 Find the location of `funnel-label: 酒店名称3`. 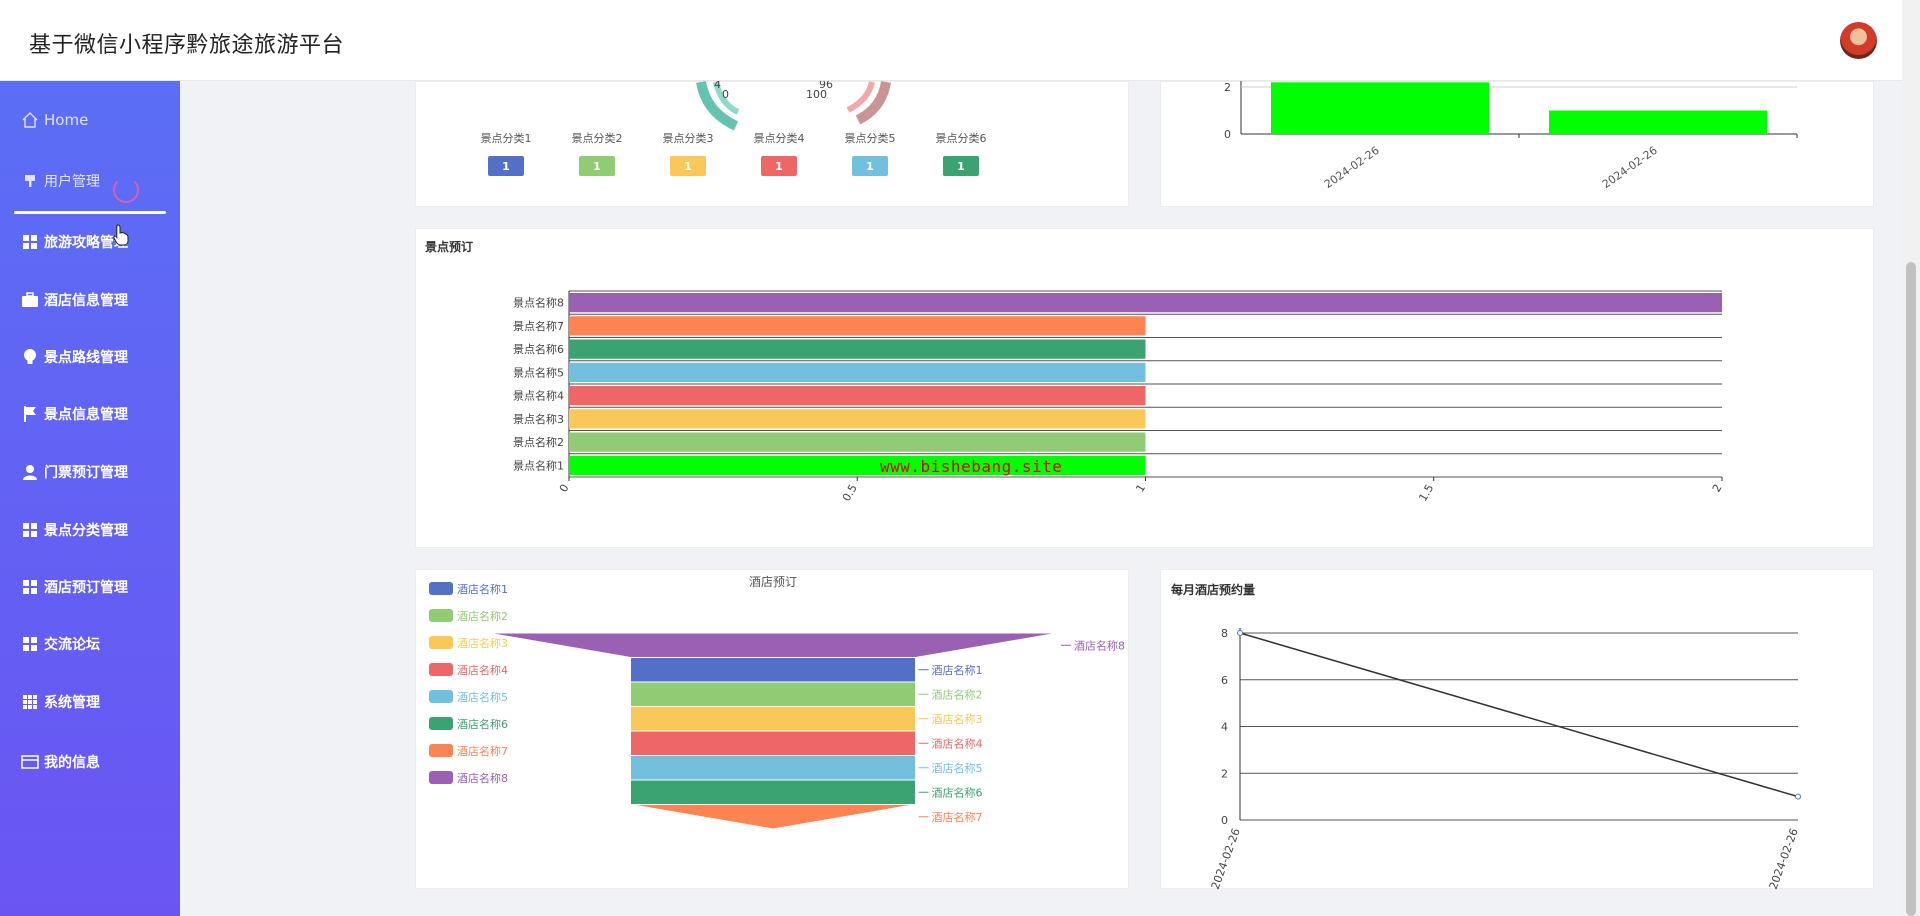

funnel-label: 酒店名称3 is located at coordinates (957, 719).